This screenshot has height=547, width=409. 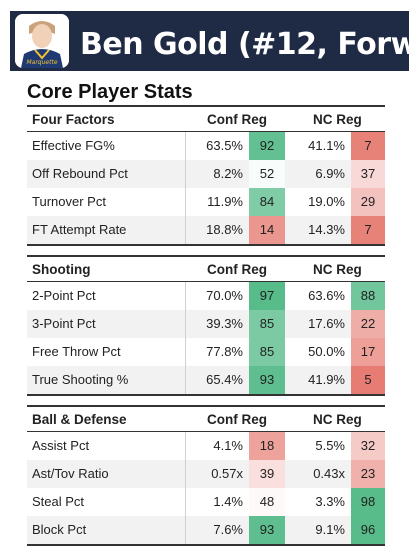 I want to click on stat-name: Assist Pct, so click(x=61, y=445).